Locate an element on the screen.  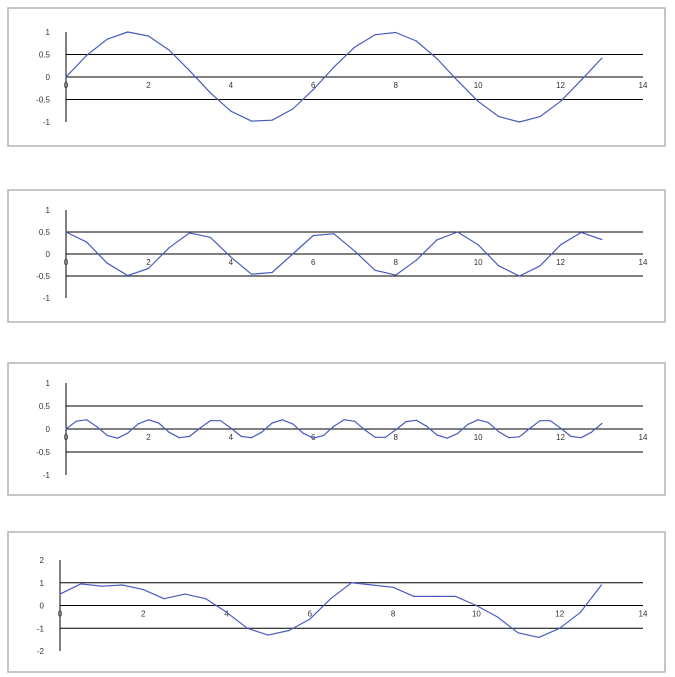
x-tick-label: 8 is located at coordinates (393, 614).